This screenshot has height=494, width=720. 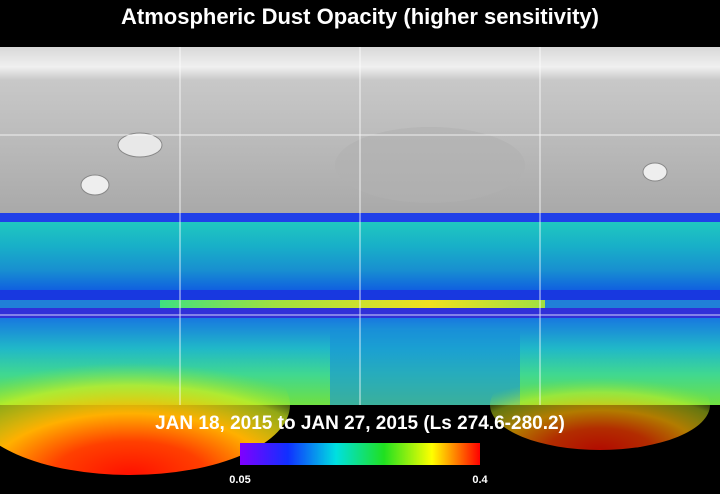 I want to click on colorbar-ticks: 0.05 0.4, so click(x=358, y=480).